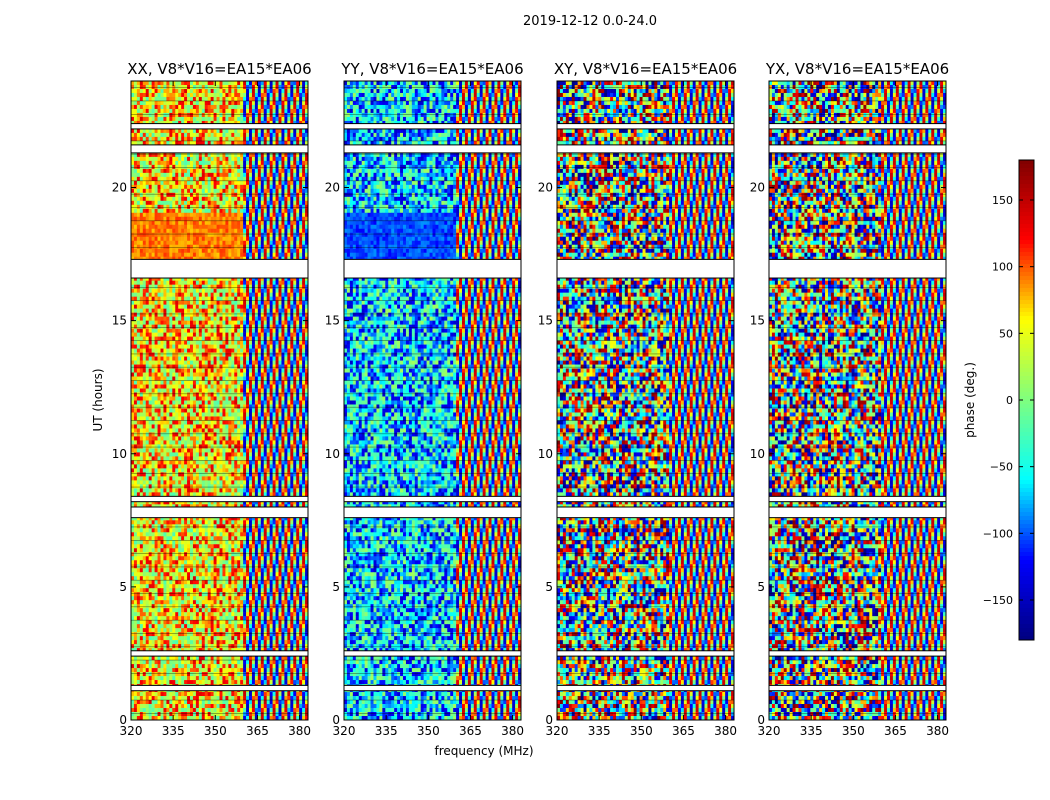 The height and width of the screenshot is (800, 1050). I want to click on colorbar-tick-label: 0, so click(1009, 400).